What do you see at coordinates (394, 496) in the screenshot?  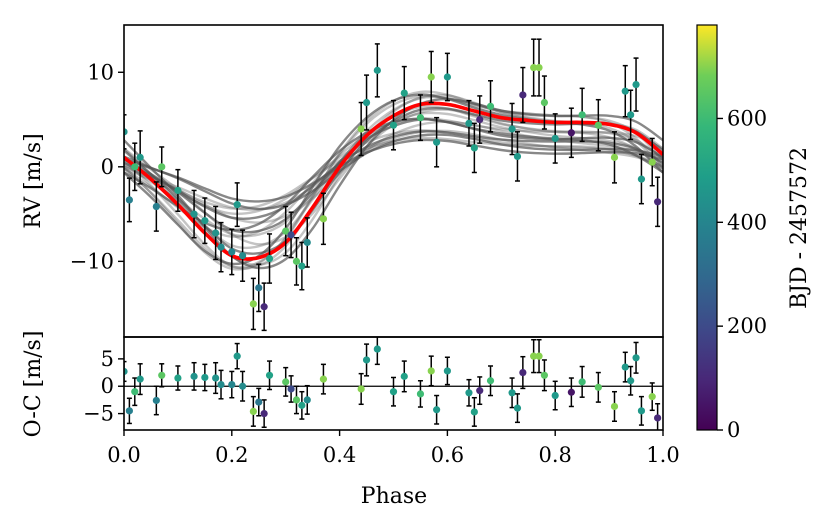 I see `x-axis-label: Phase` at bounding box center [394, 496].